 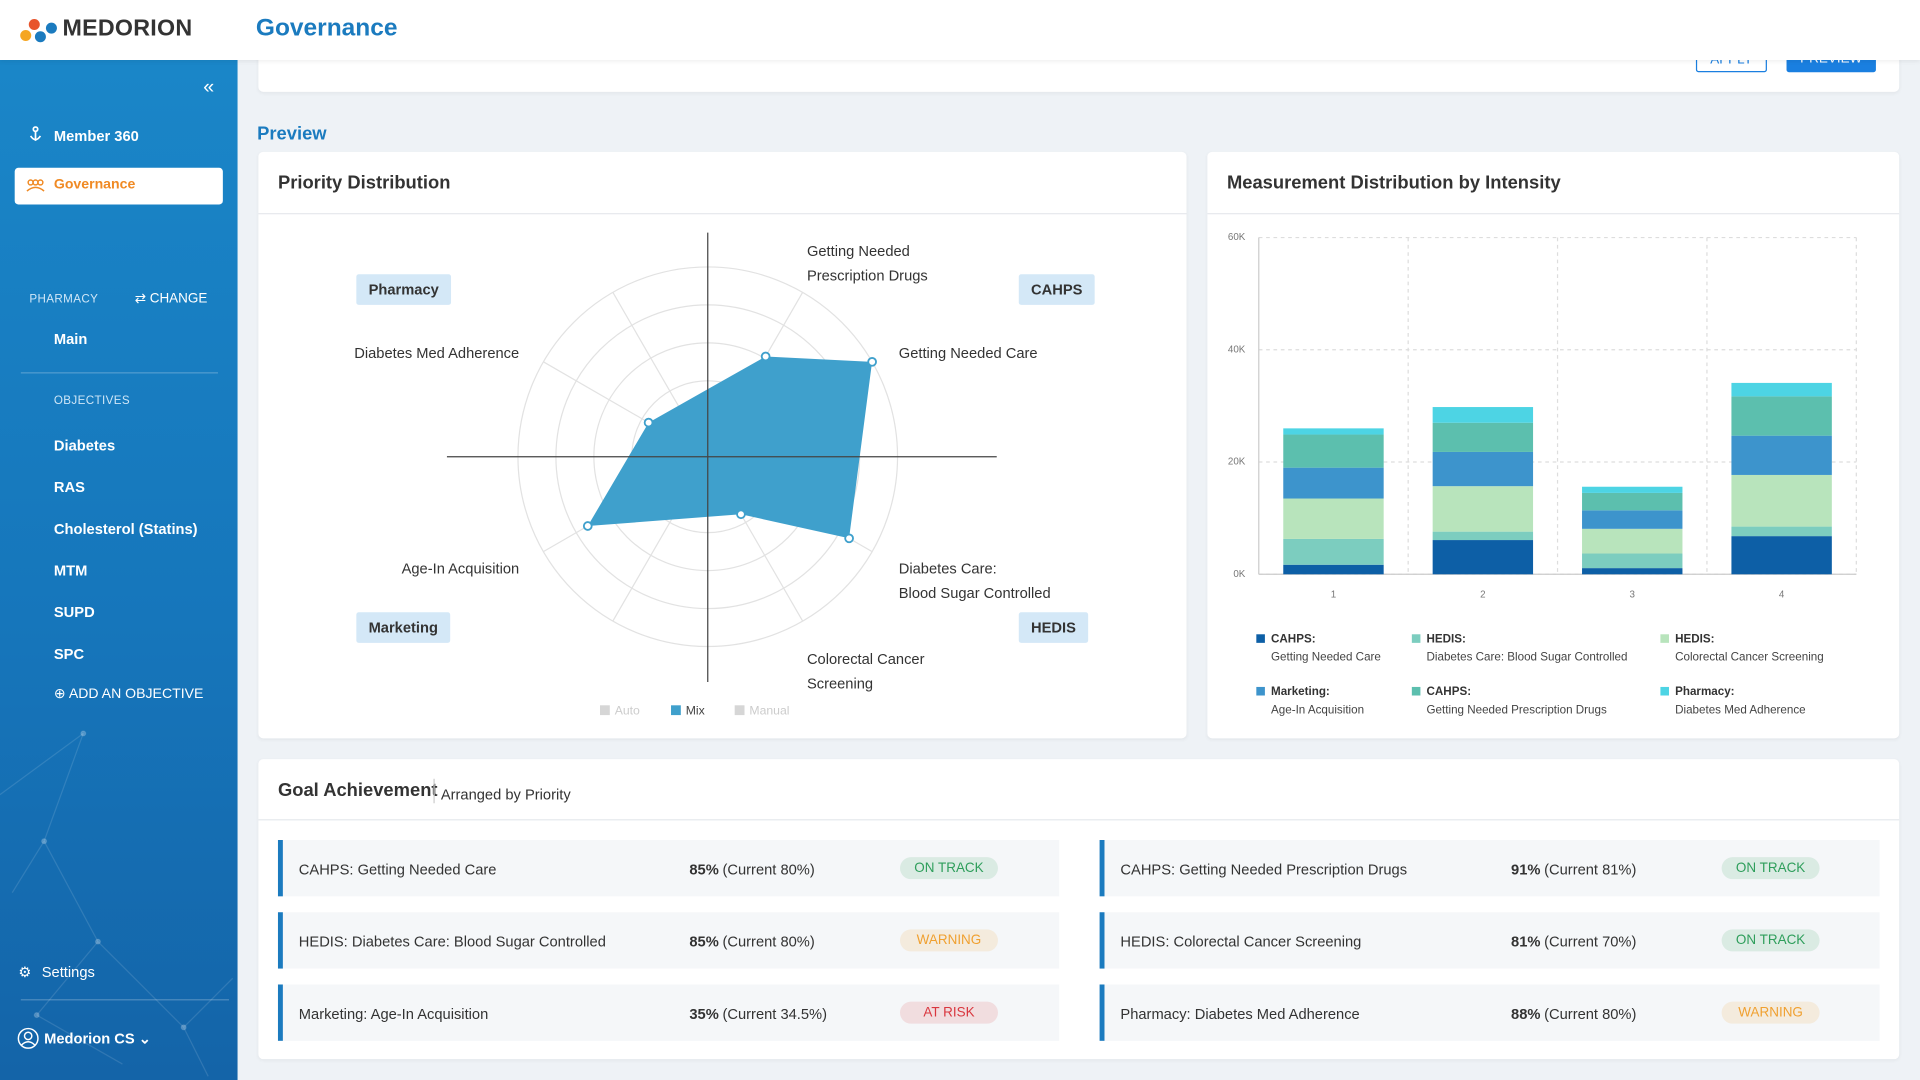 I want to click on legend-label: Diabetes Care: Blood Sugar Controlled, so click(x=1527, y=657).